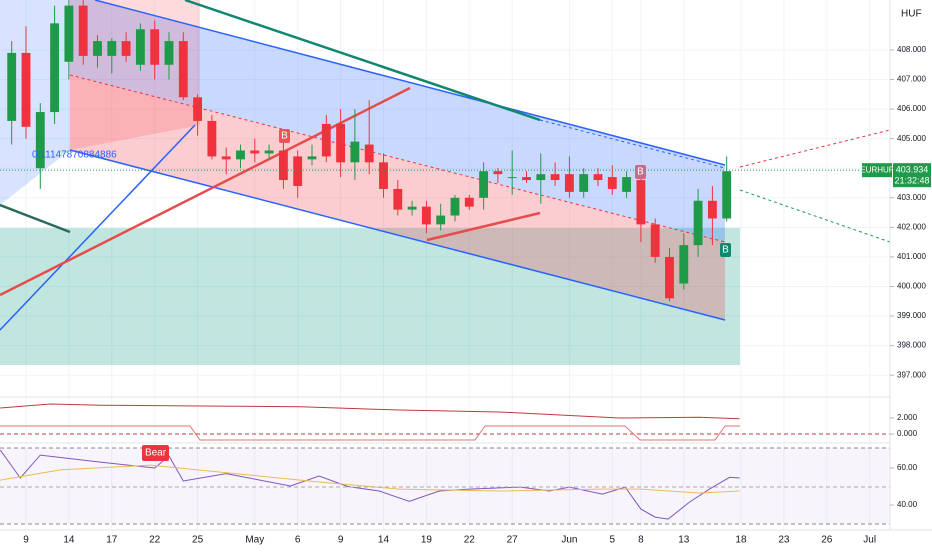 Image resolution: width=932 pixels, height=555 pixels. Describe the element at coordinates (741, 540) in the screenshot. I see `x-tick-label: 18` at that location.